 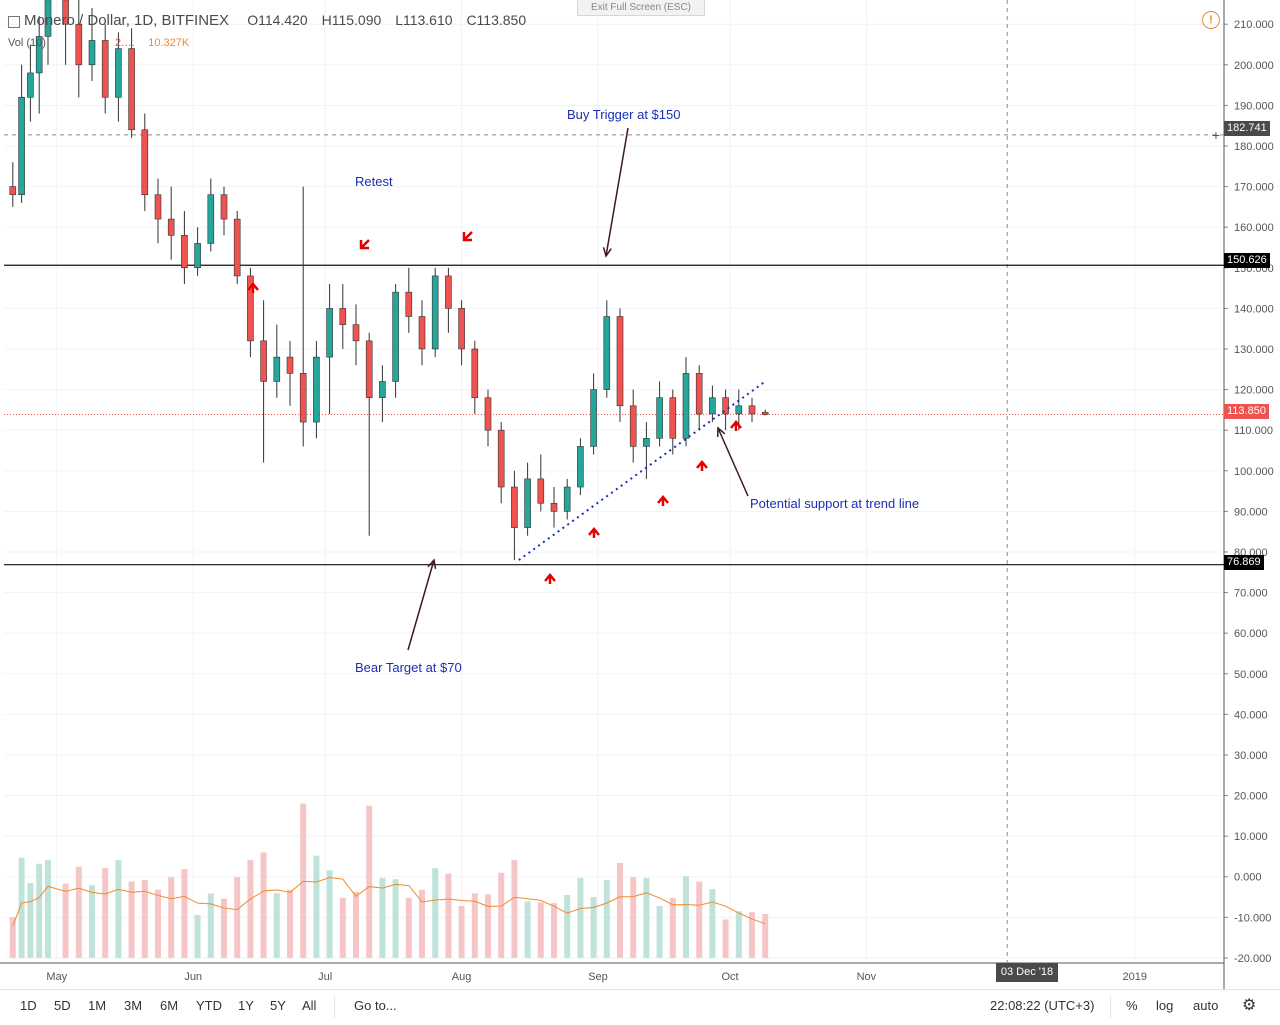 I want to click on alert-icon: !, so click(x=1211, y=20).